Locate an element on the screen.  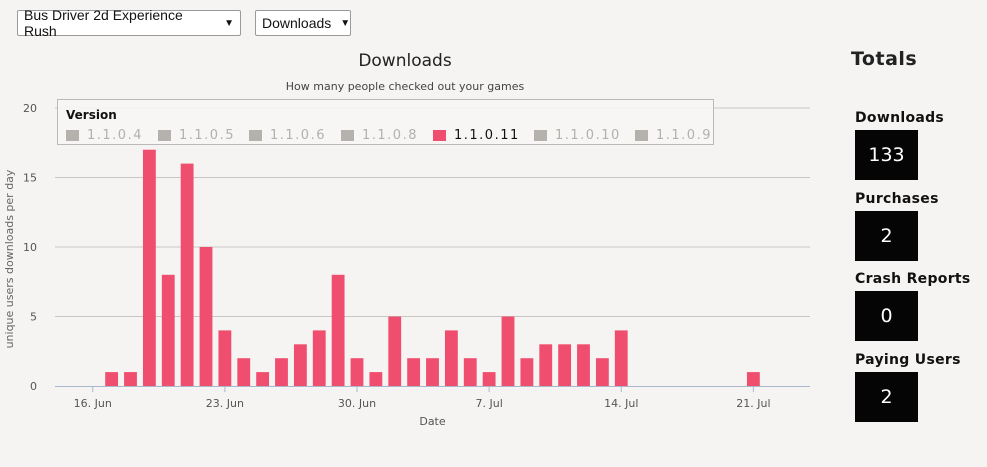
x-tick-label: 21. Jul is located at coordinates (753, 403).